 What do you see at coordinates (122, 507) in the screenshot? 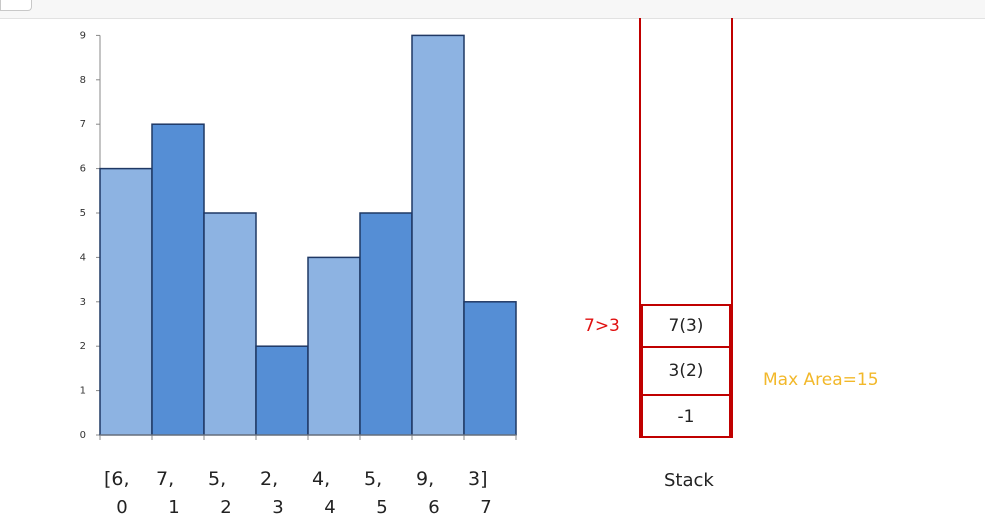
I see `array-index-label: 0` at bounding box center [122, 507].